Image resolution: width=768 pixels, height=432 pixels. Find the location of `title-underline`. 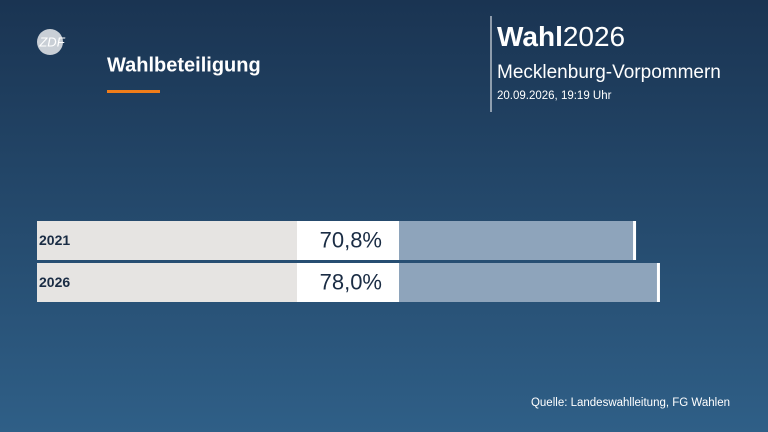

title-underline is located at coordinates (133, 91).